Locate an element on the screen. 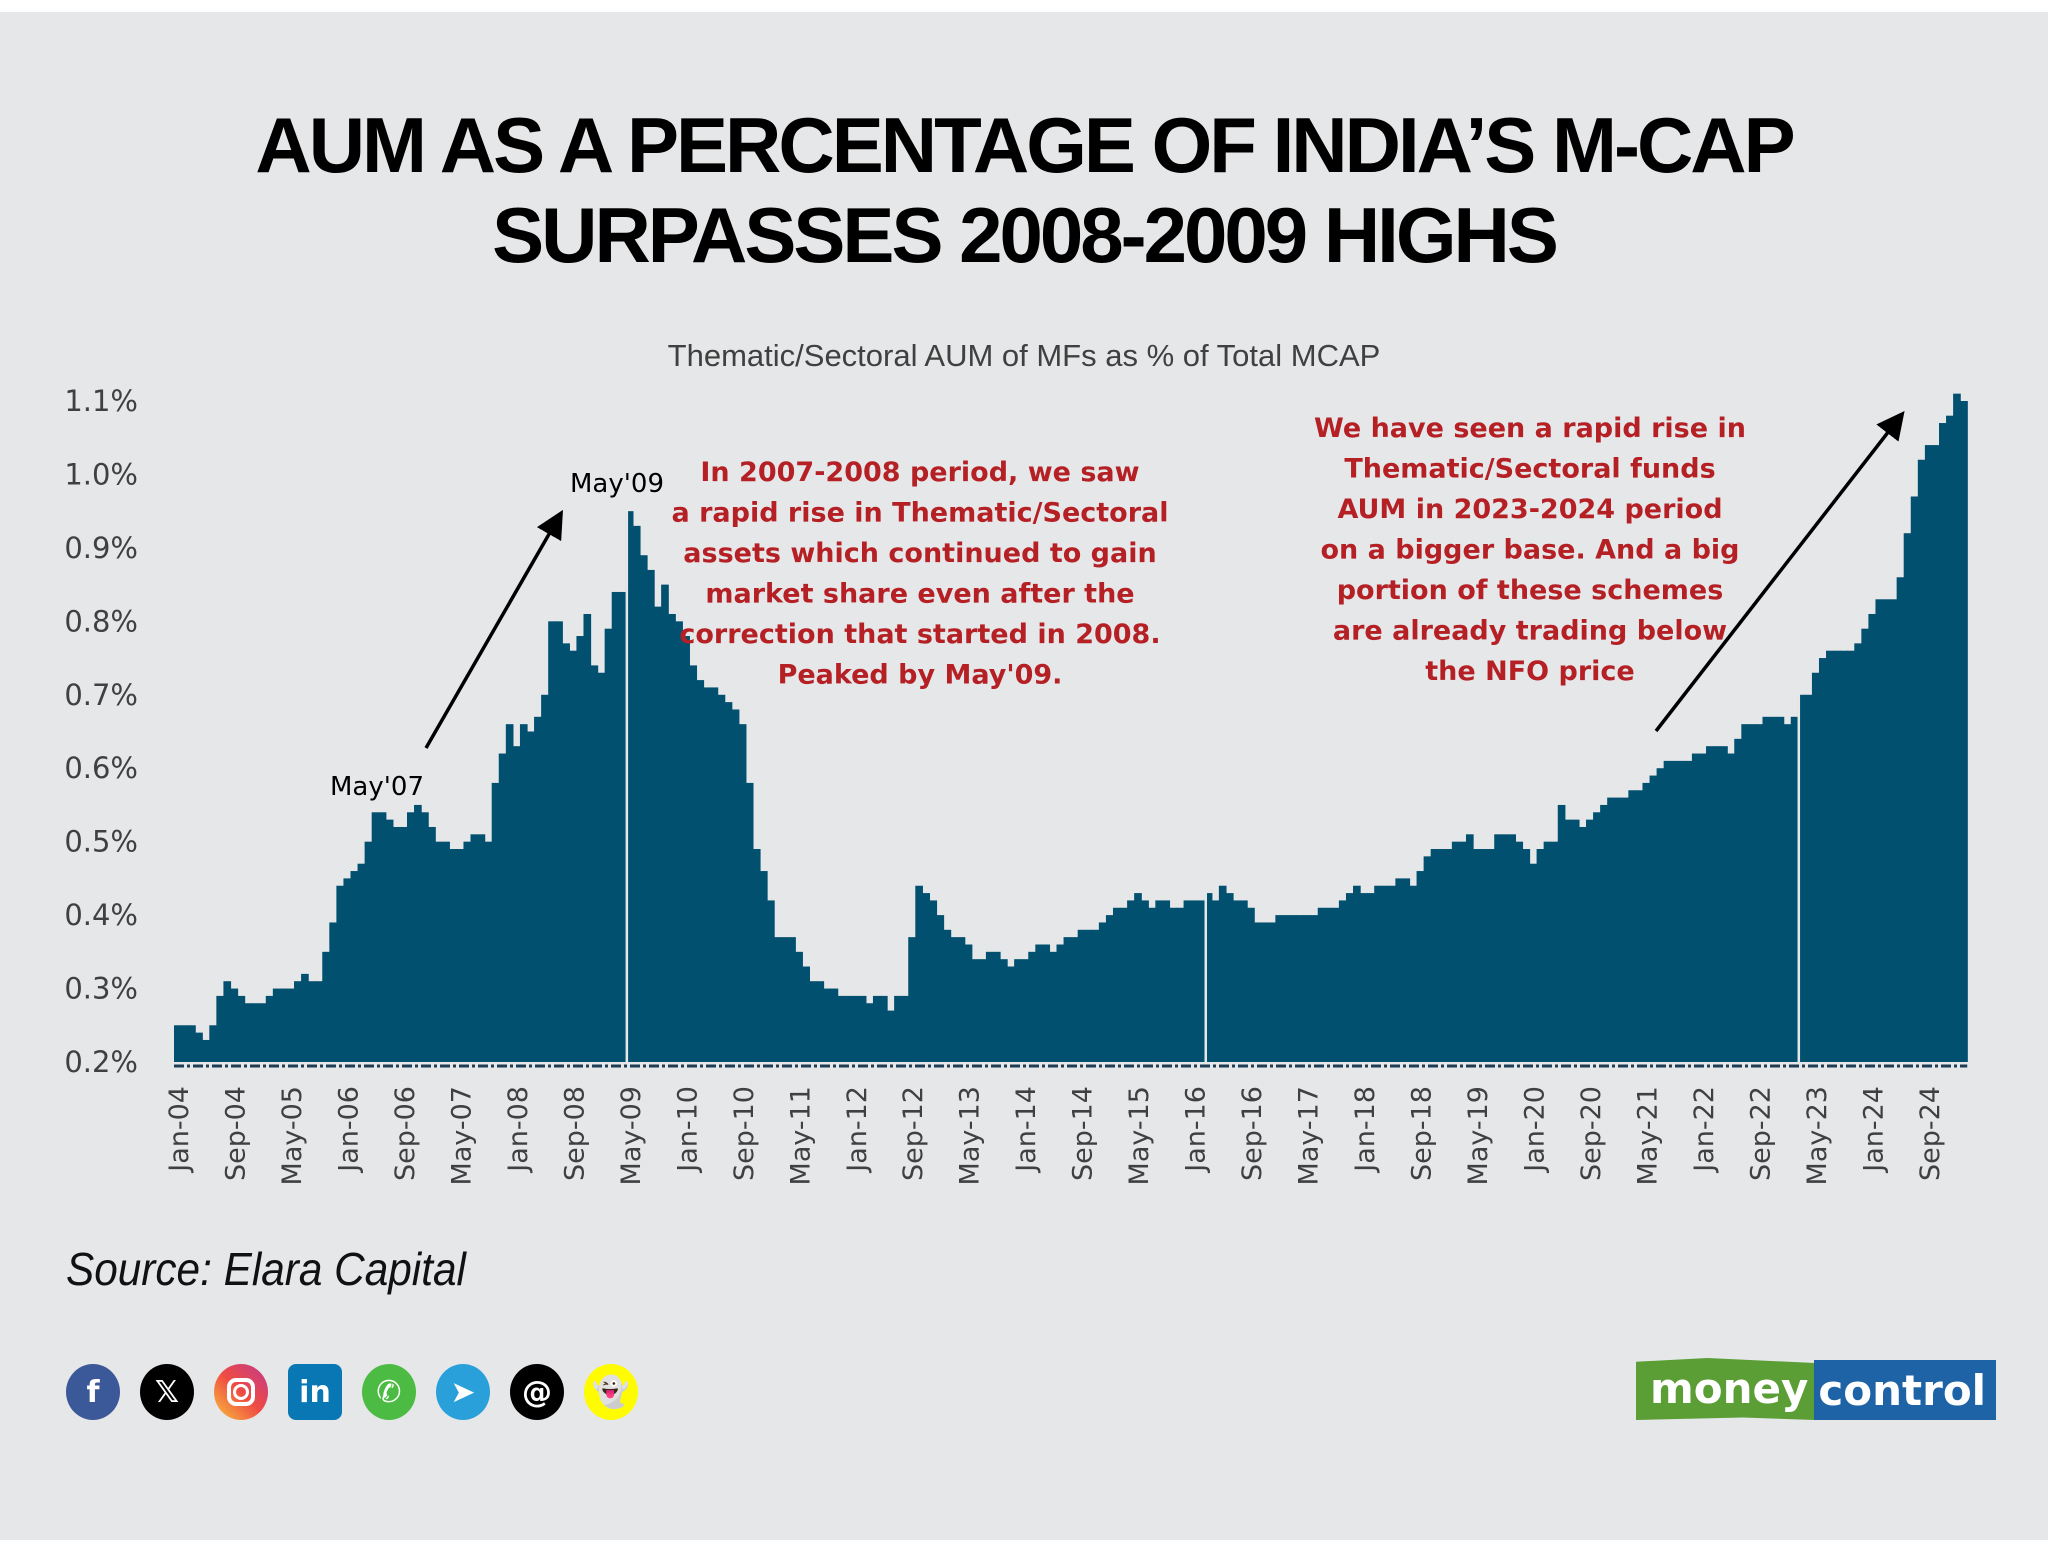  y-tick-label: 1.1% is located at coordinates (101, 401).